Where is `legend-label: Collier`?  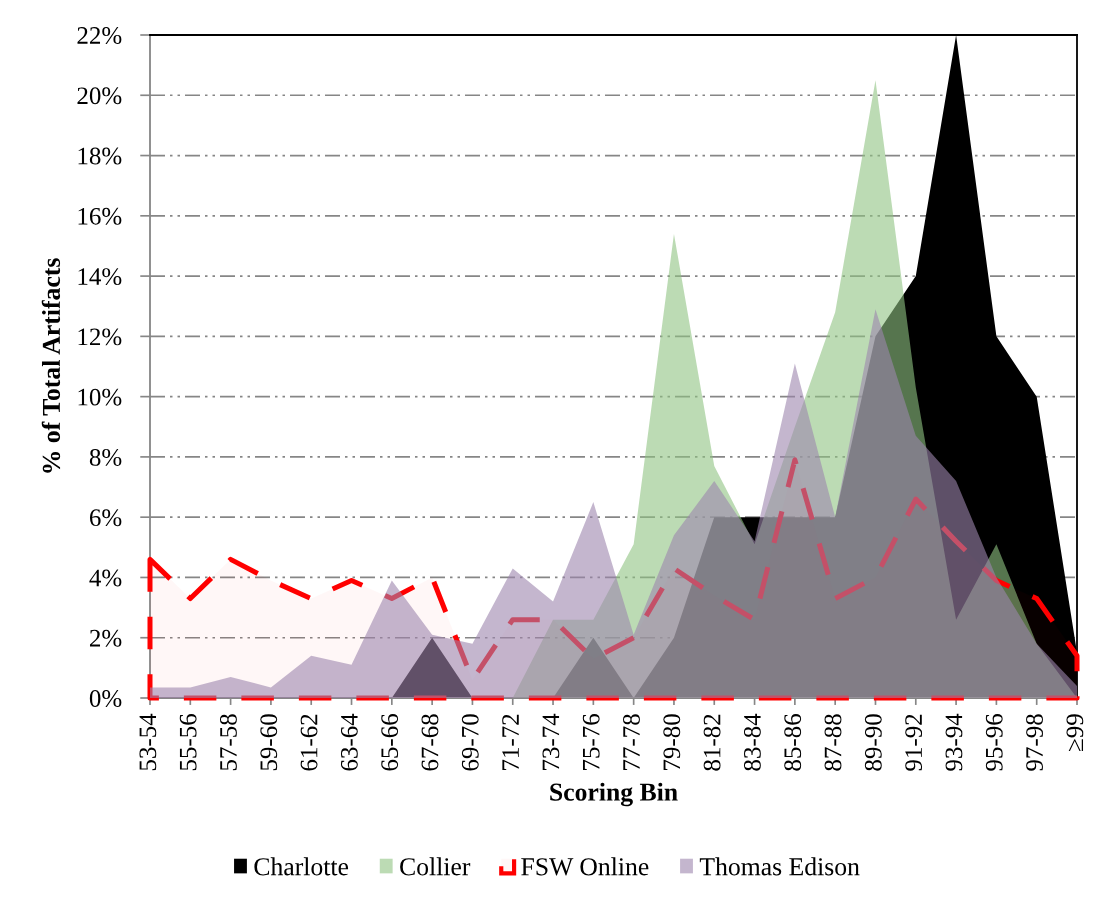
legend-label: Collier is located at coordinates (435, 866).